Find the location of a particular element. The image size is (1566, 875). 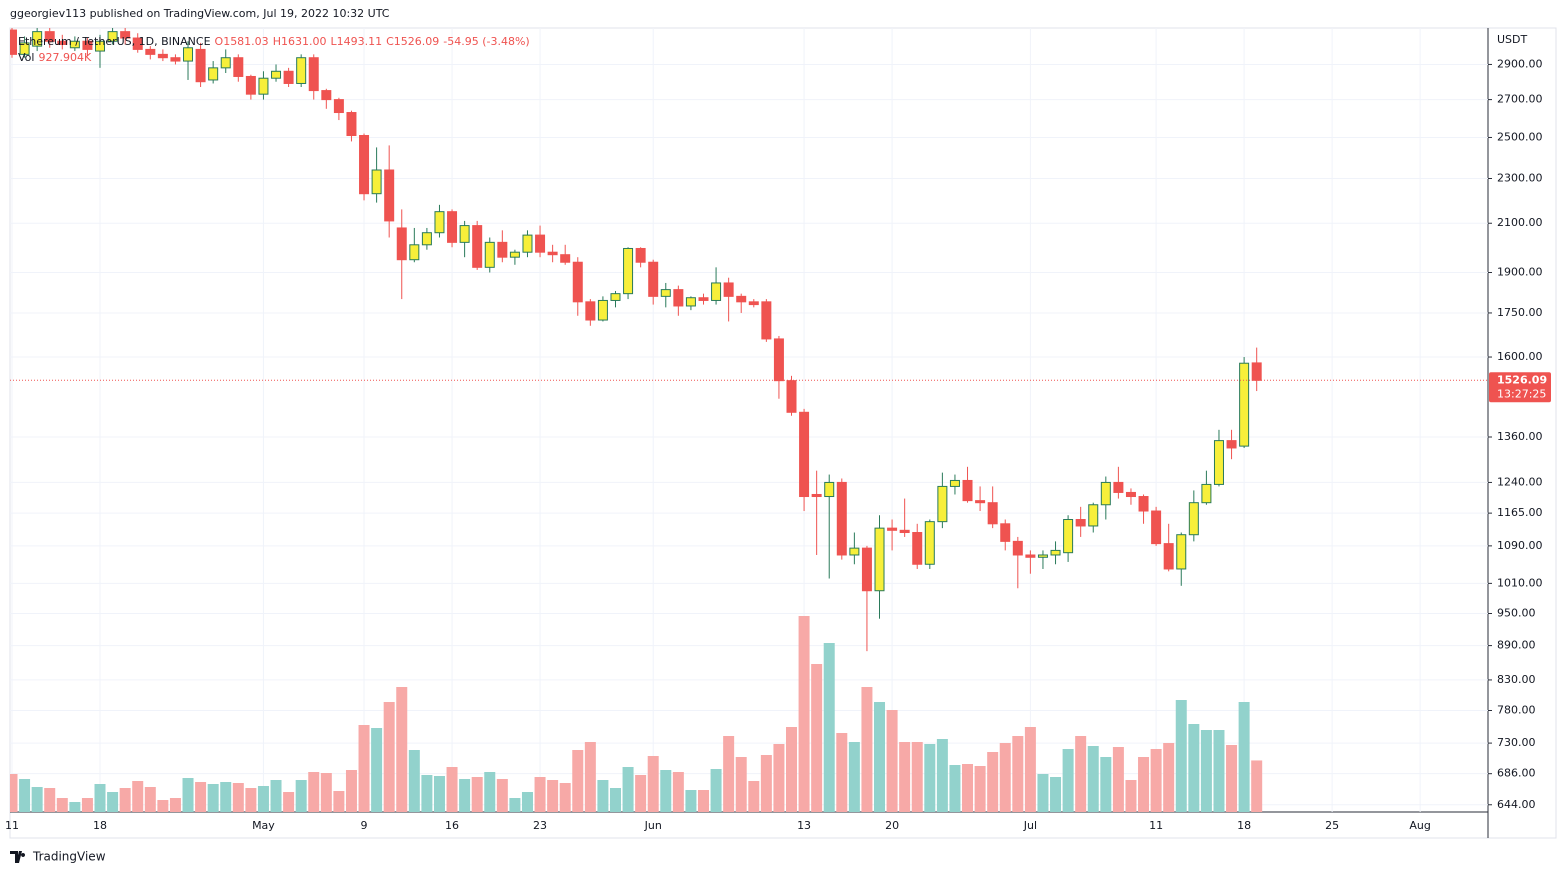

y-tick-label: 2900.00 is located at coordinates (1520, 63).